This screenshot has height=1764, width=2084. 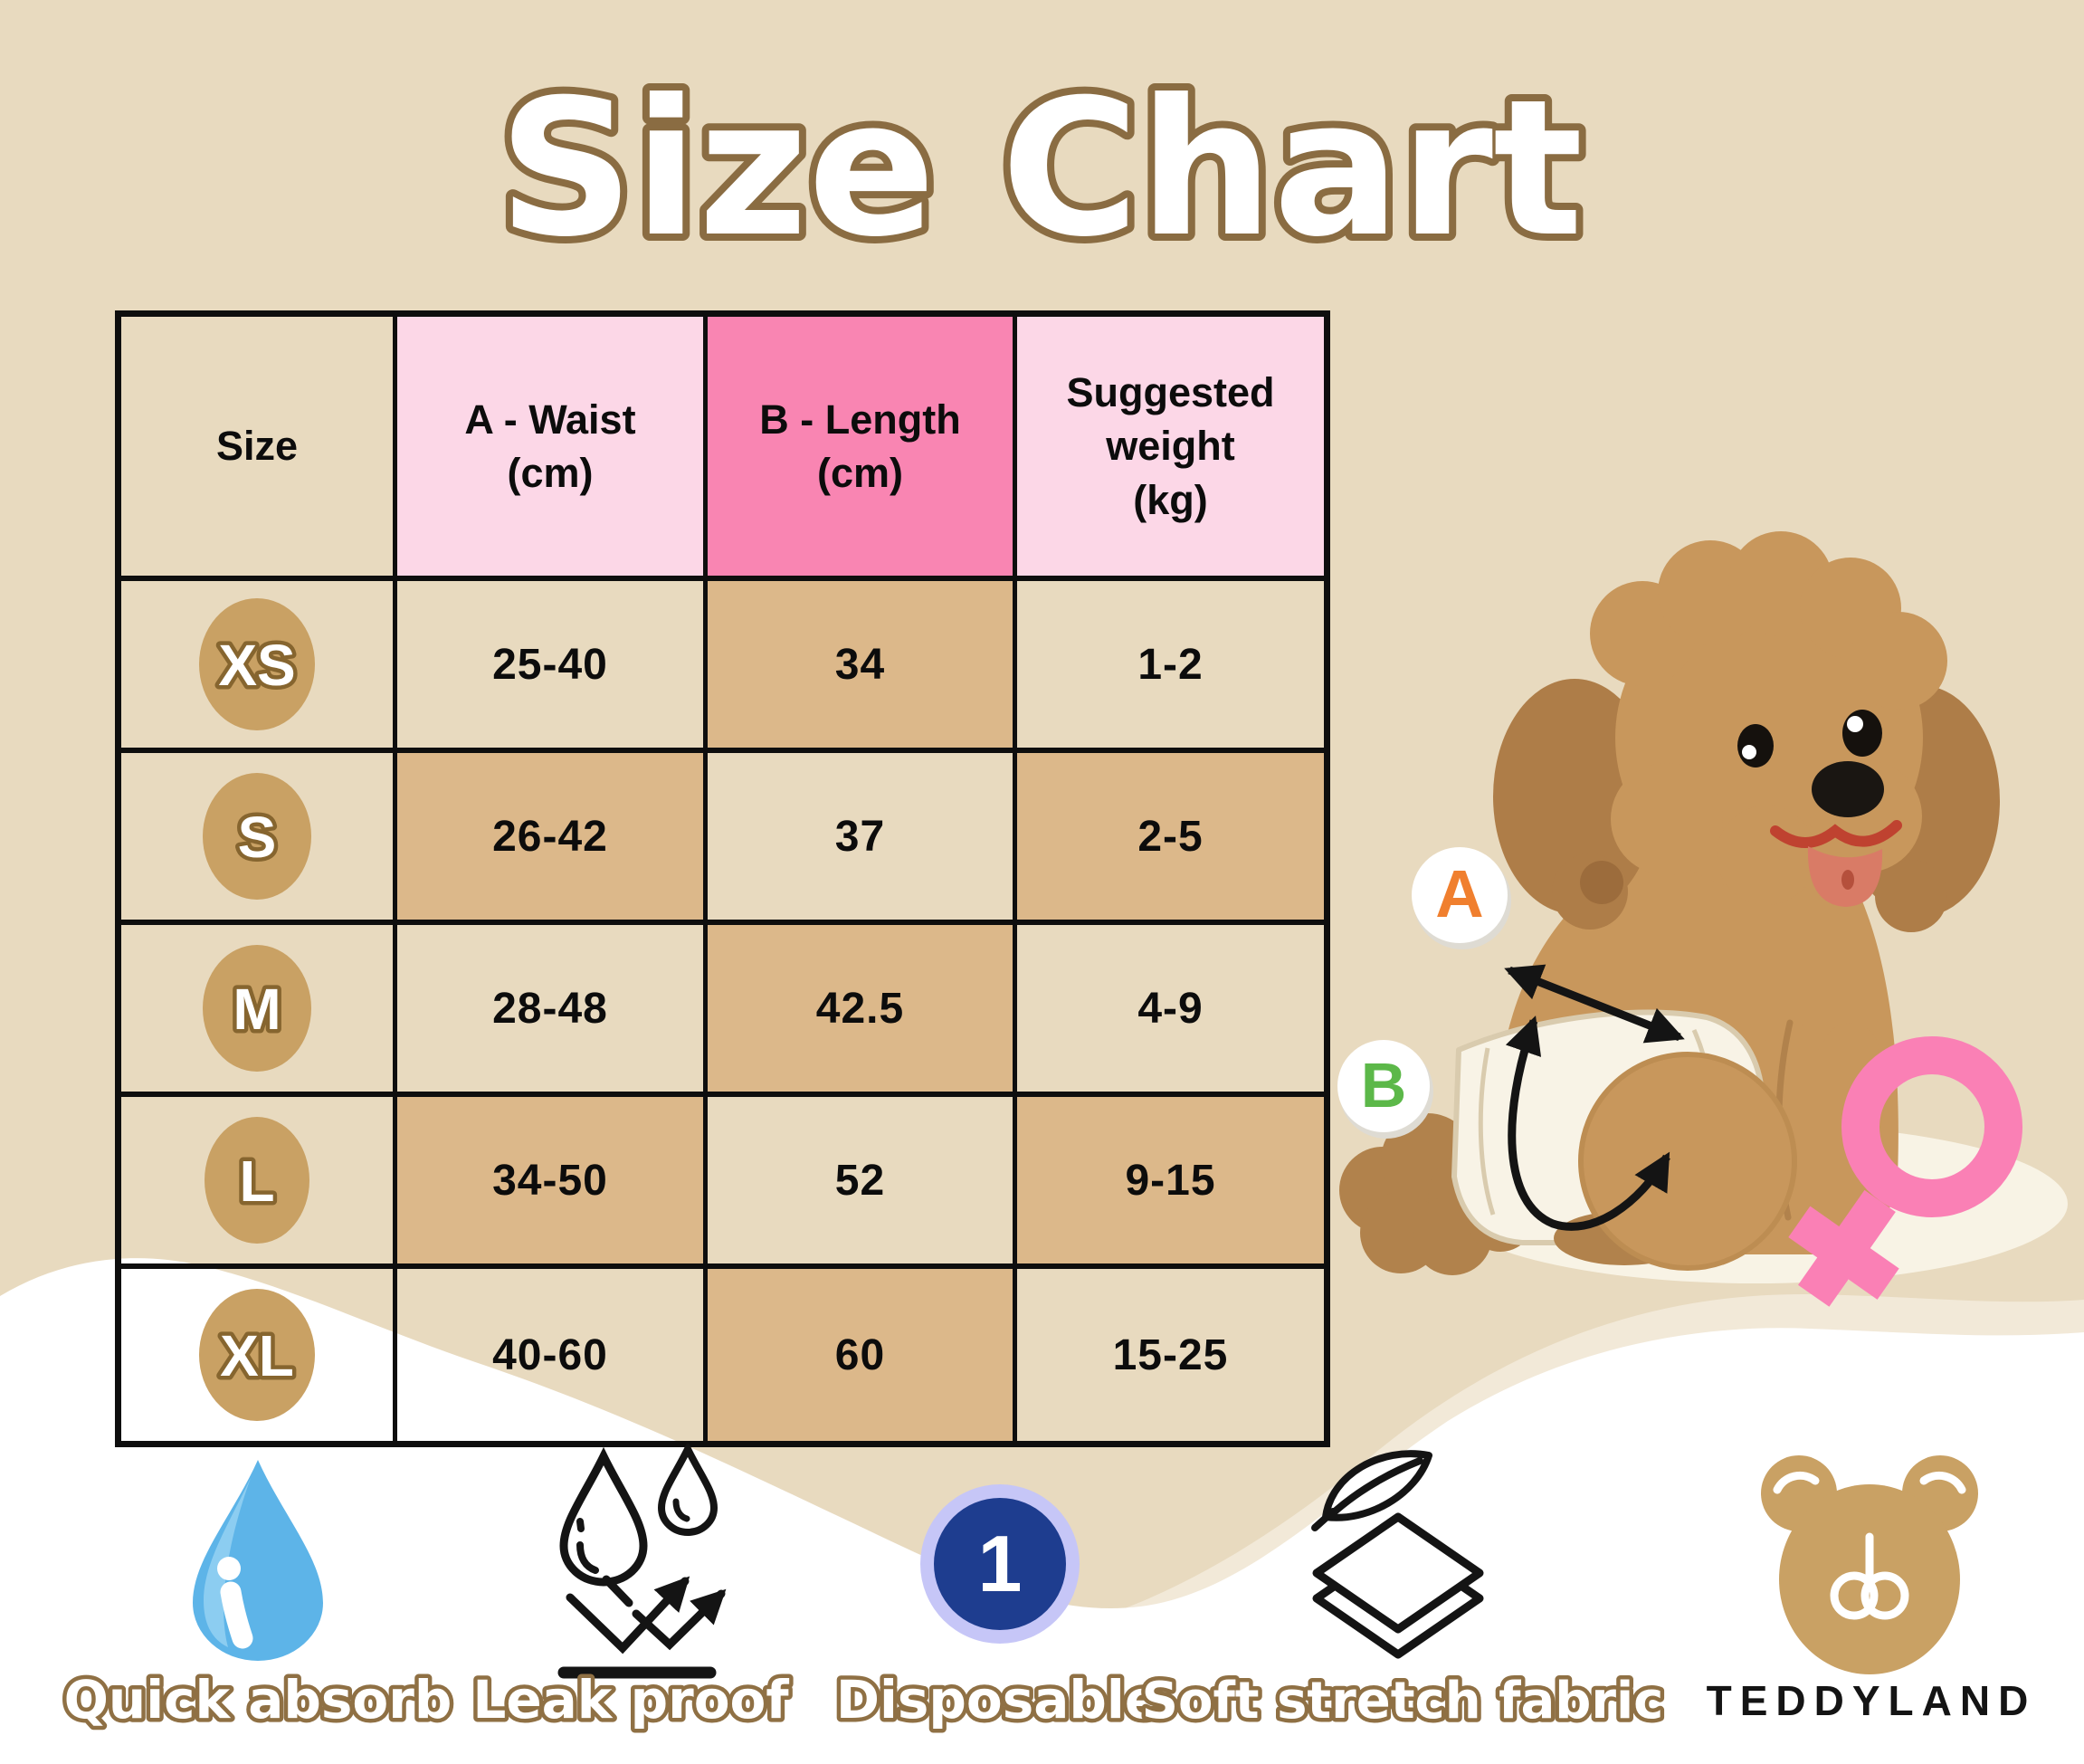 I want to click on column-header-weight: Suggested weight (kg), so click(x=1170, y=449).